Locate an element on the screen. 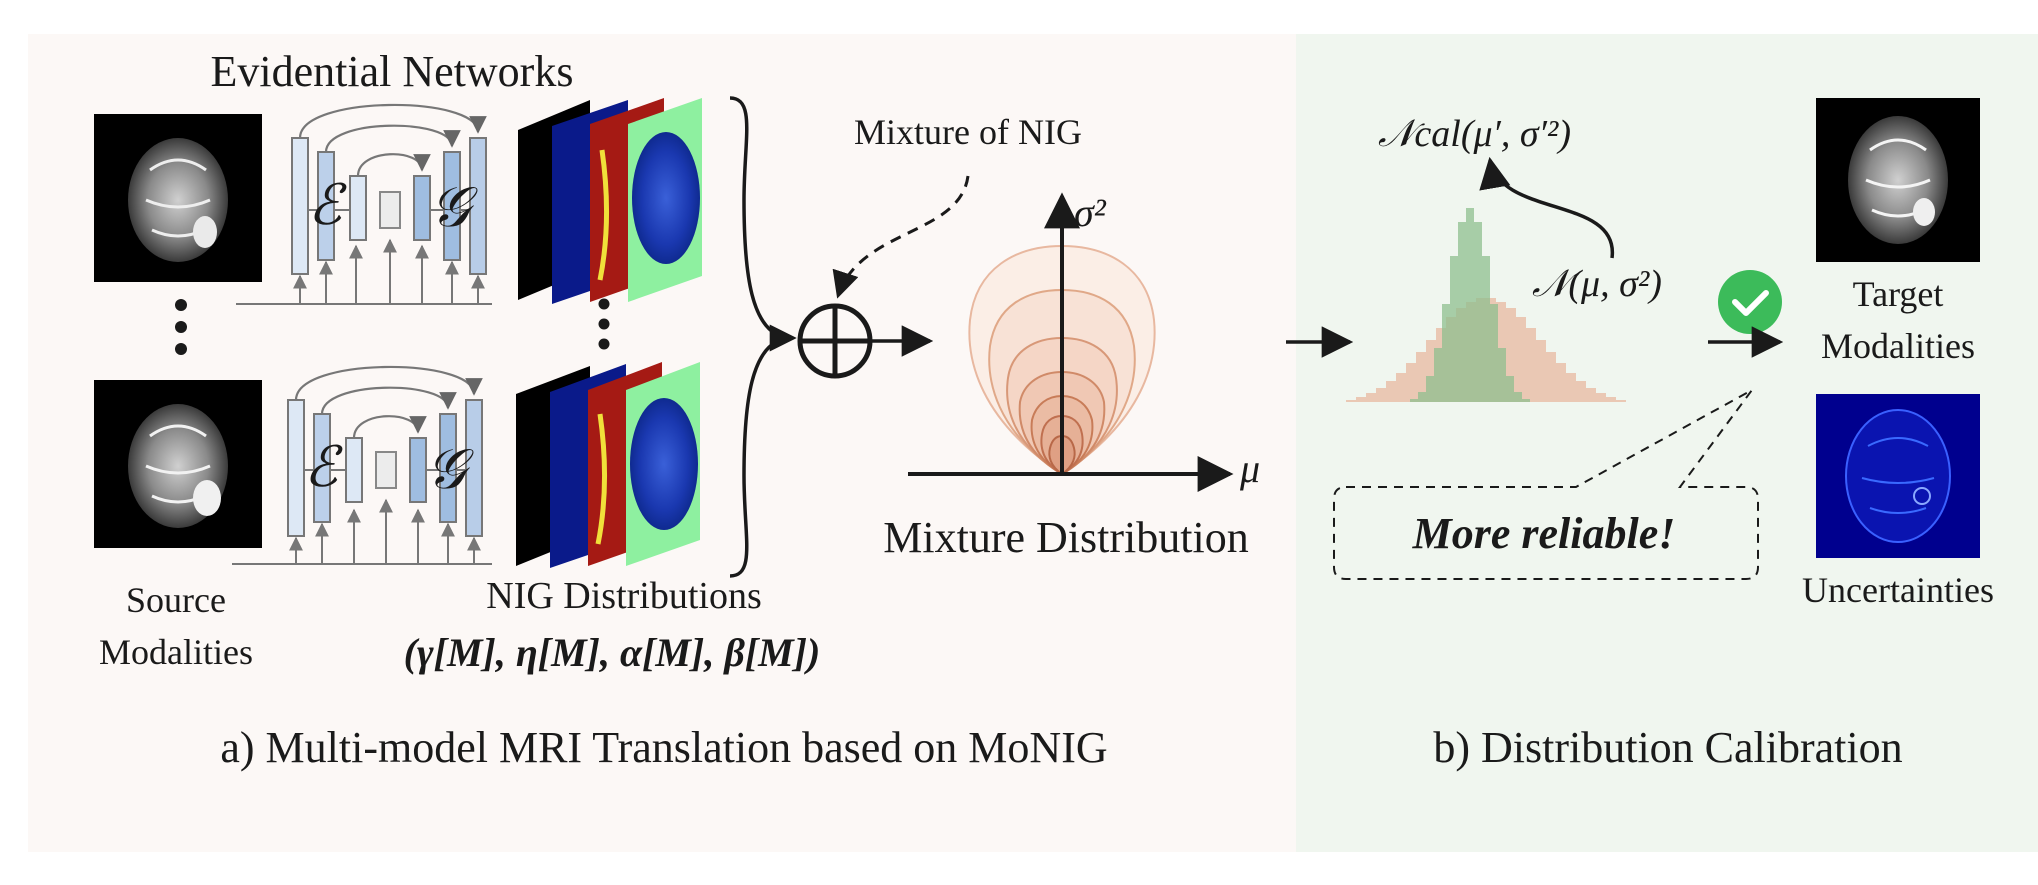 The image size is (2038, 885). n-distribution-label: 𝒩(μ, σ²) is located at coordinates (1597, 284).